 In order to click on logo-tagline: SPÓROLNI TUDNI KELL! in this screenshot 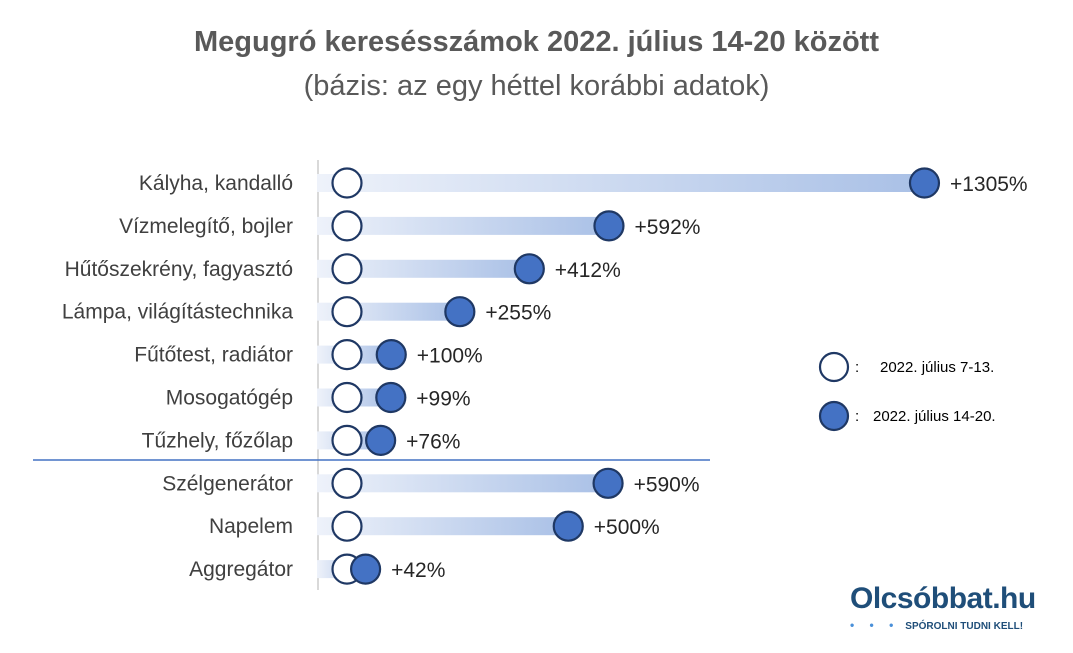, I will do `click(964, 626)`.